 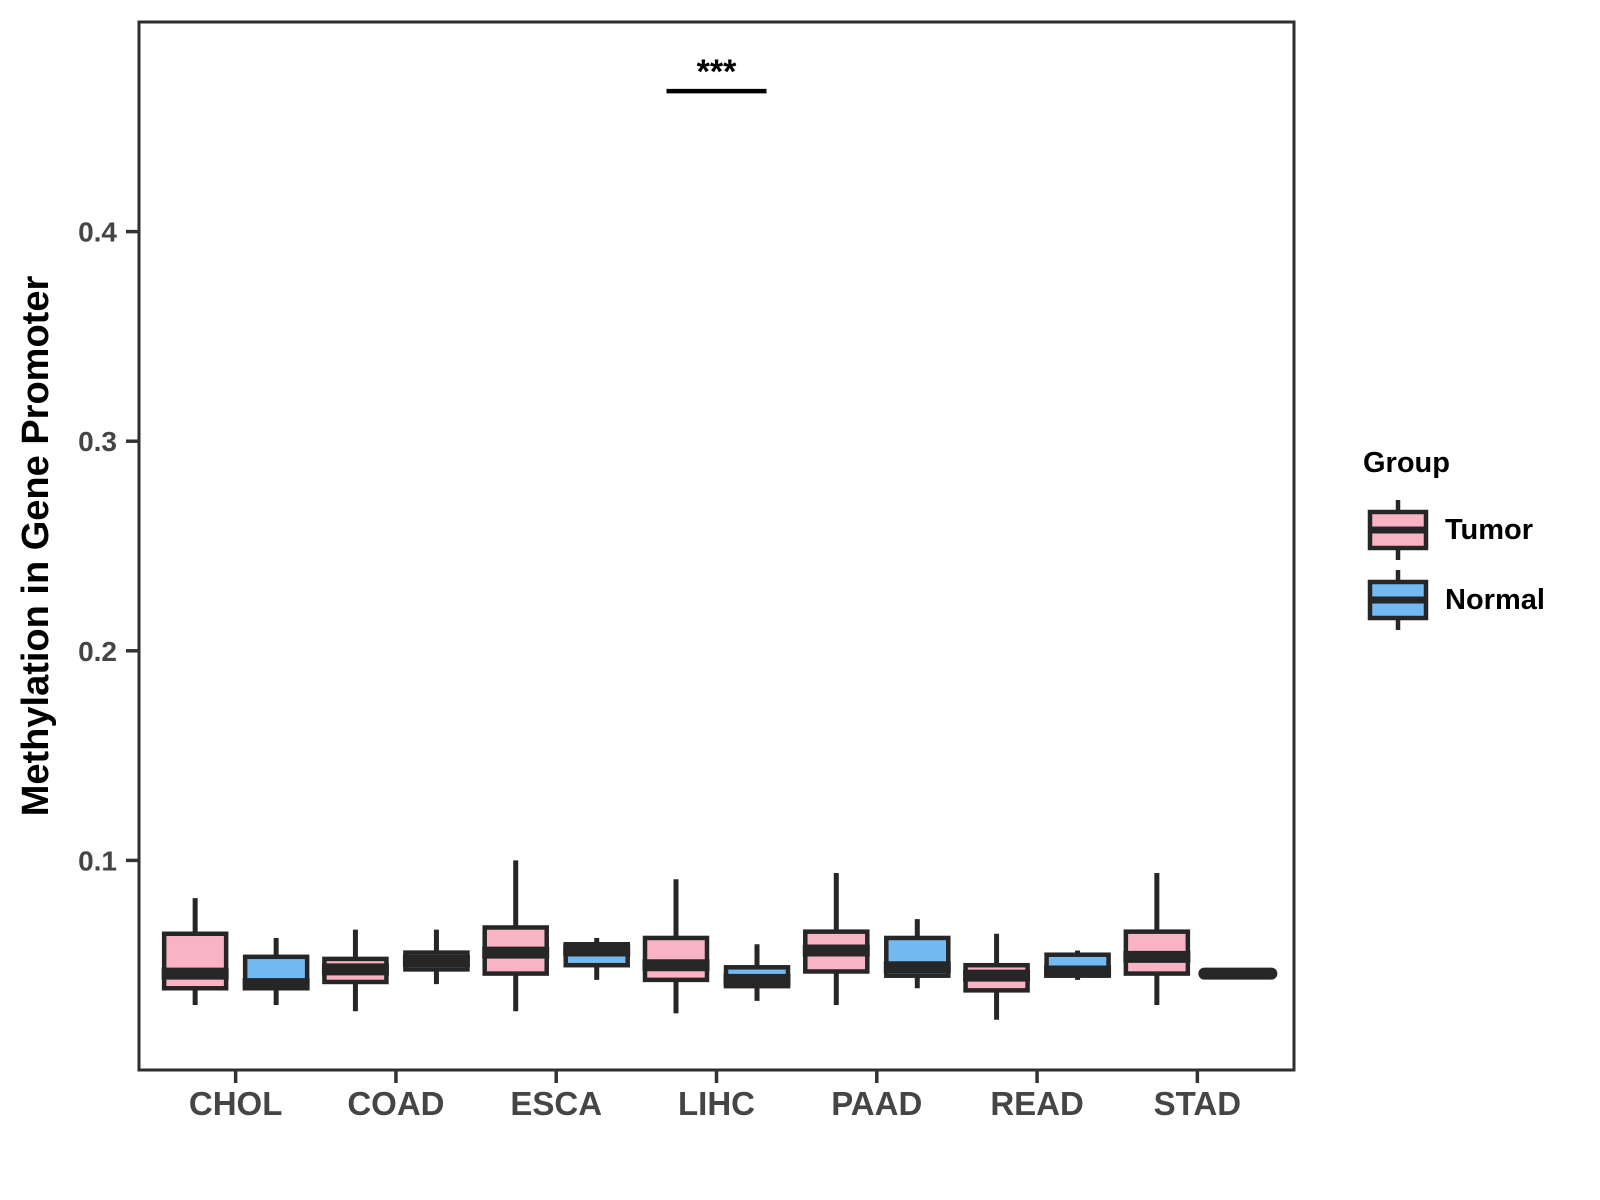 I want to click on box-CHOL-Normal, so click(x=276, y=971).